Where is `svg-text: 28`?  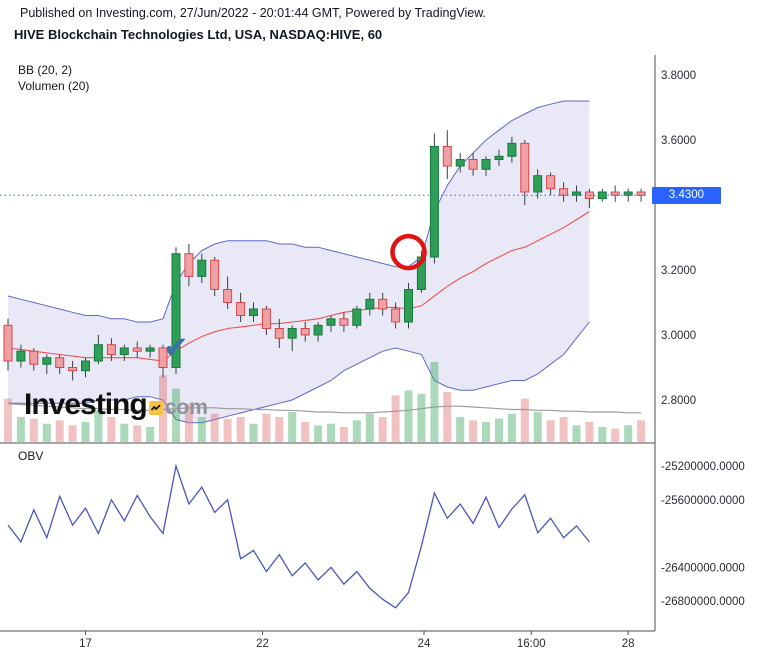 svg-text: 28 is located at coordinates (628, 644).